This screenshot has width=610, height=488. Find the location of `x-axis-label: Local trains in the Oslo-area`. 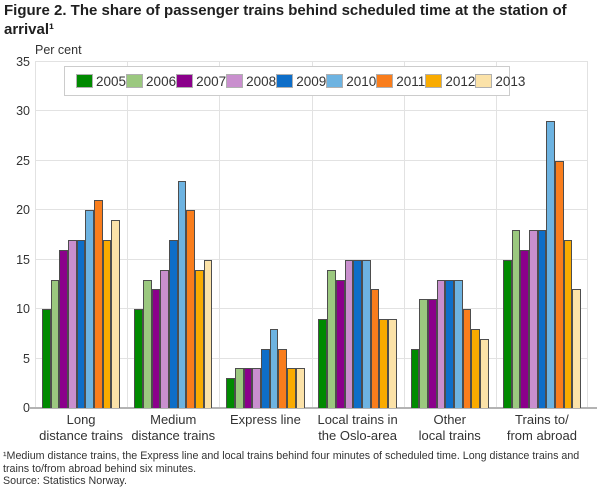

x-axis-label: Local trains in the Oslo-area is located at coordinates (357, 427).